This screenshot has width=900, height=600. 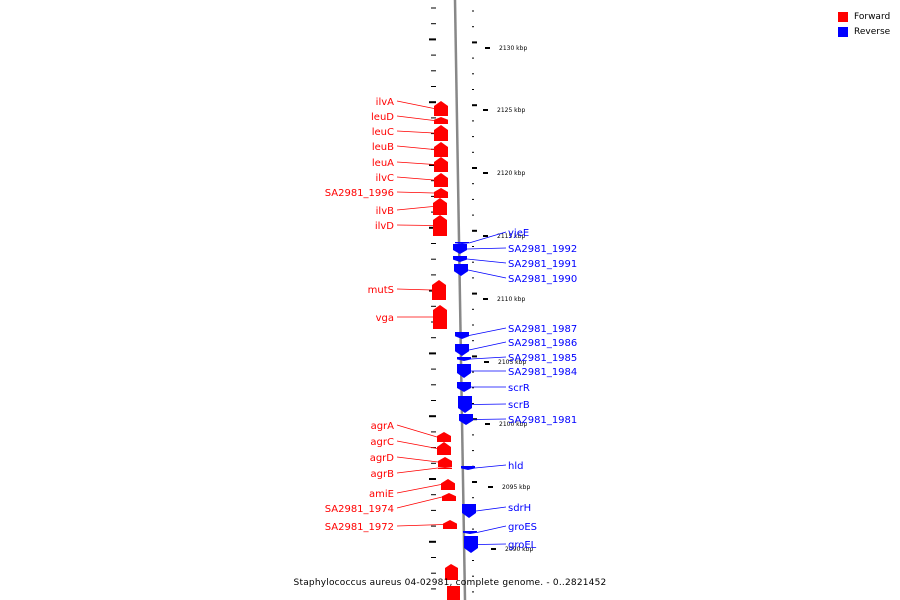 What do you see at coordinates (383, 426) in the screenshot?
I see `forward-gene-label: agrA` at bounding box center [383, 426].